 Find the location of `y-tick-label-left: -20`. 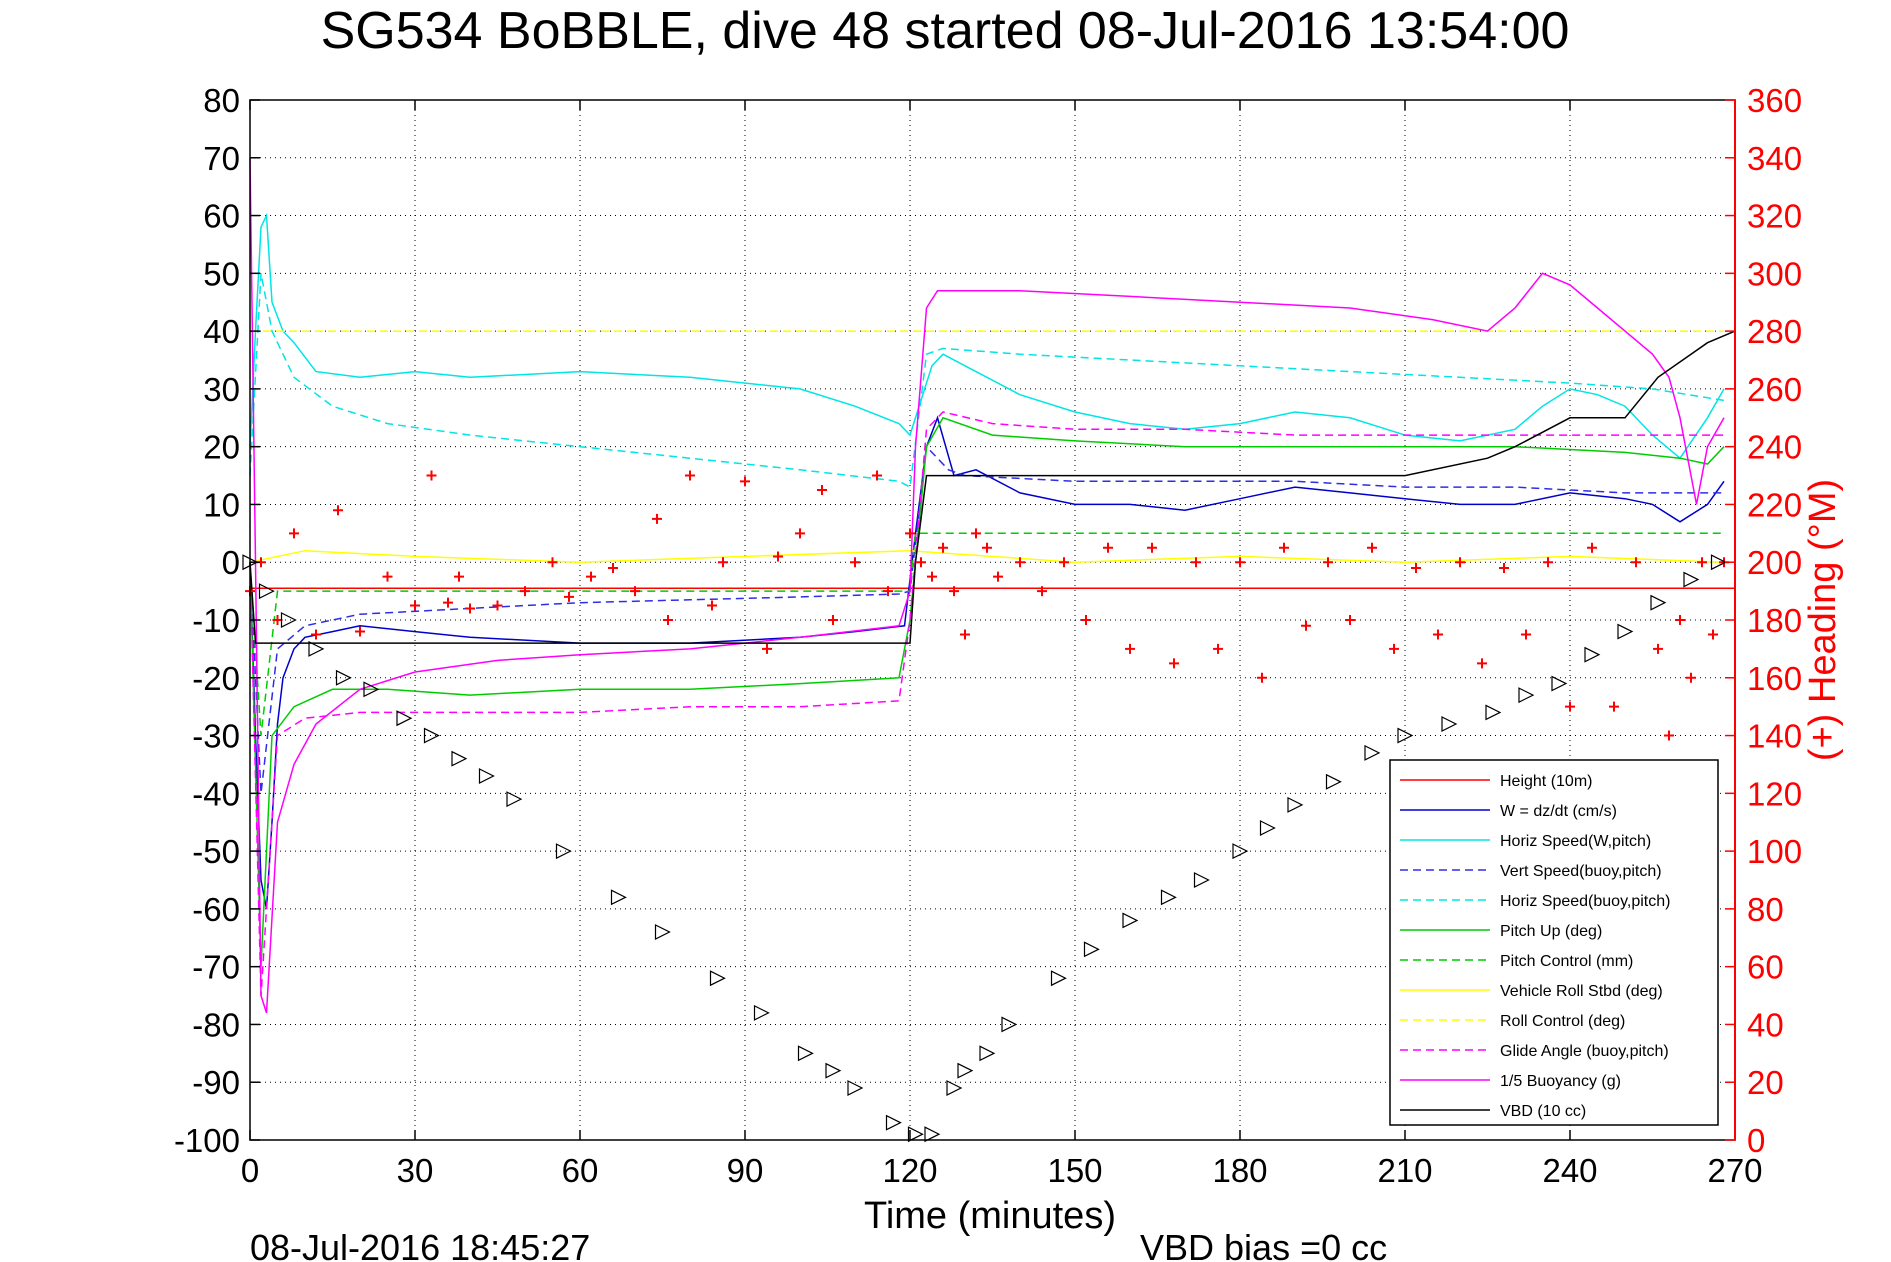

y-tick-label-left: -20 is located at coordinates (216, 678).